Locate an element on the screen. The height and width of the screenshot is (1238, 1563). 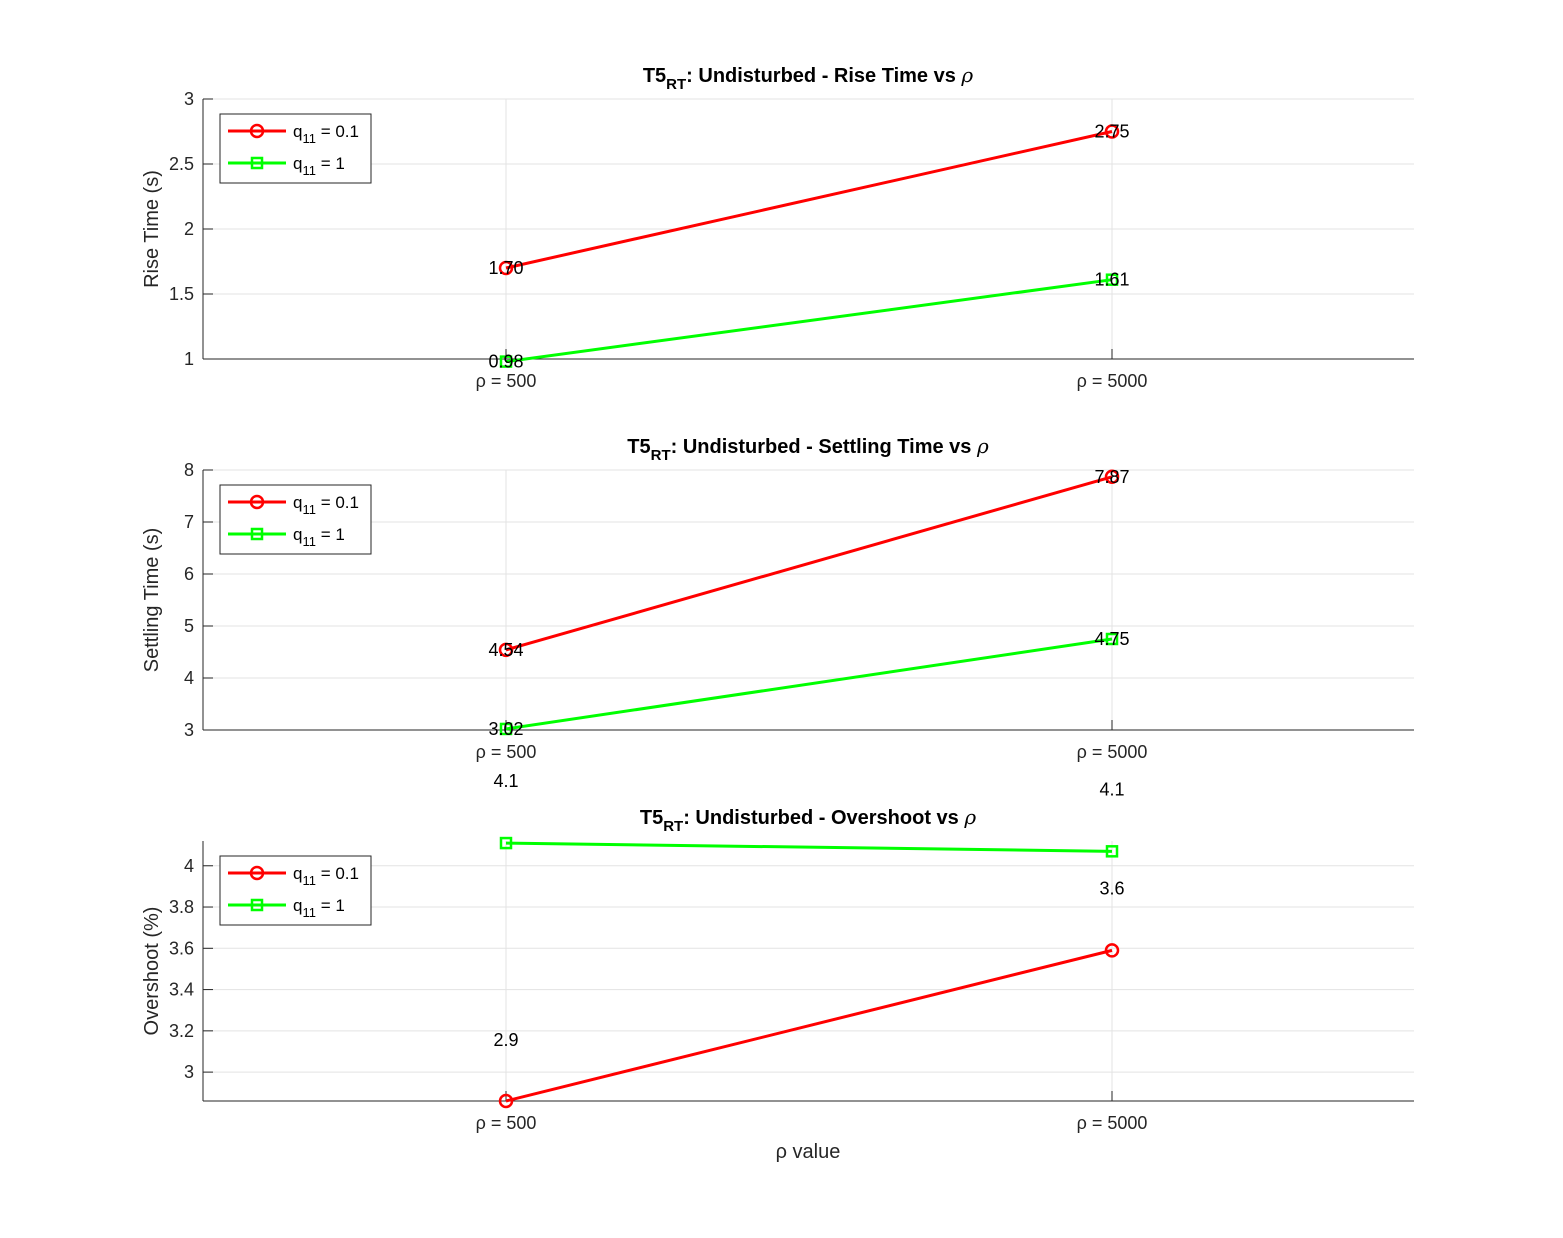
data-label: 2.75 is located at coordinates (1111, 132).